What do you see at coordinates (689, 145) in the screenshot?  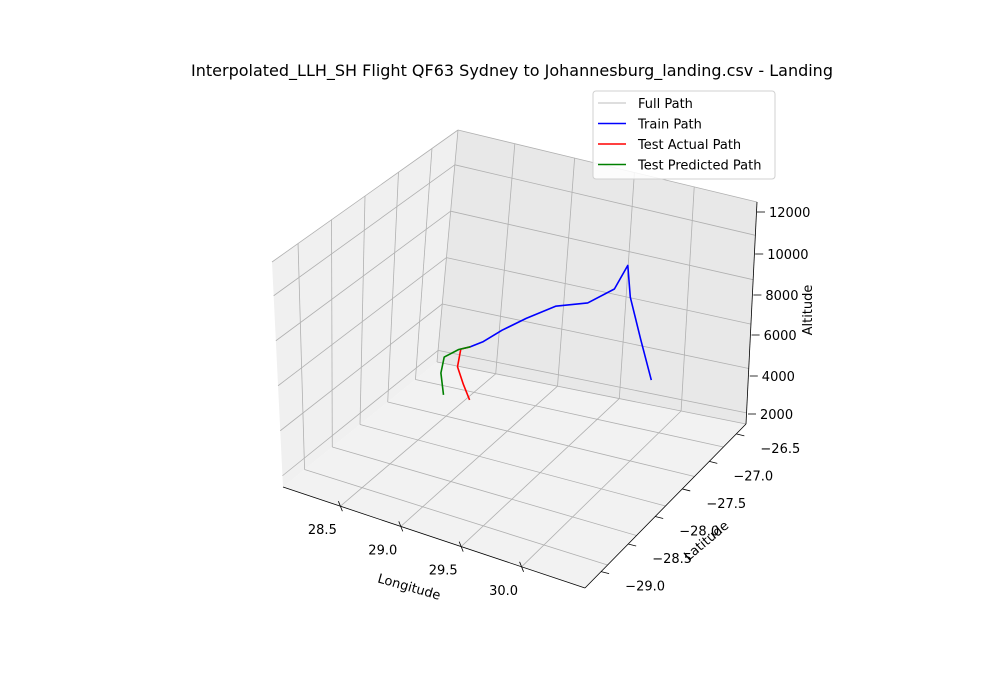 I see `legend-label: Test Actual Path` at bounding box center [689, 145].